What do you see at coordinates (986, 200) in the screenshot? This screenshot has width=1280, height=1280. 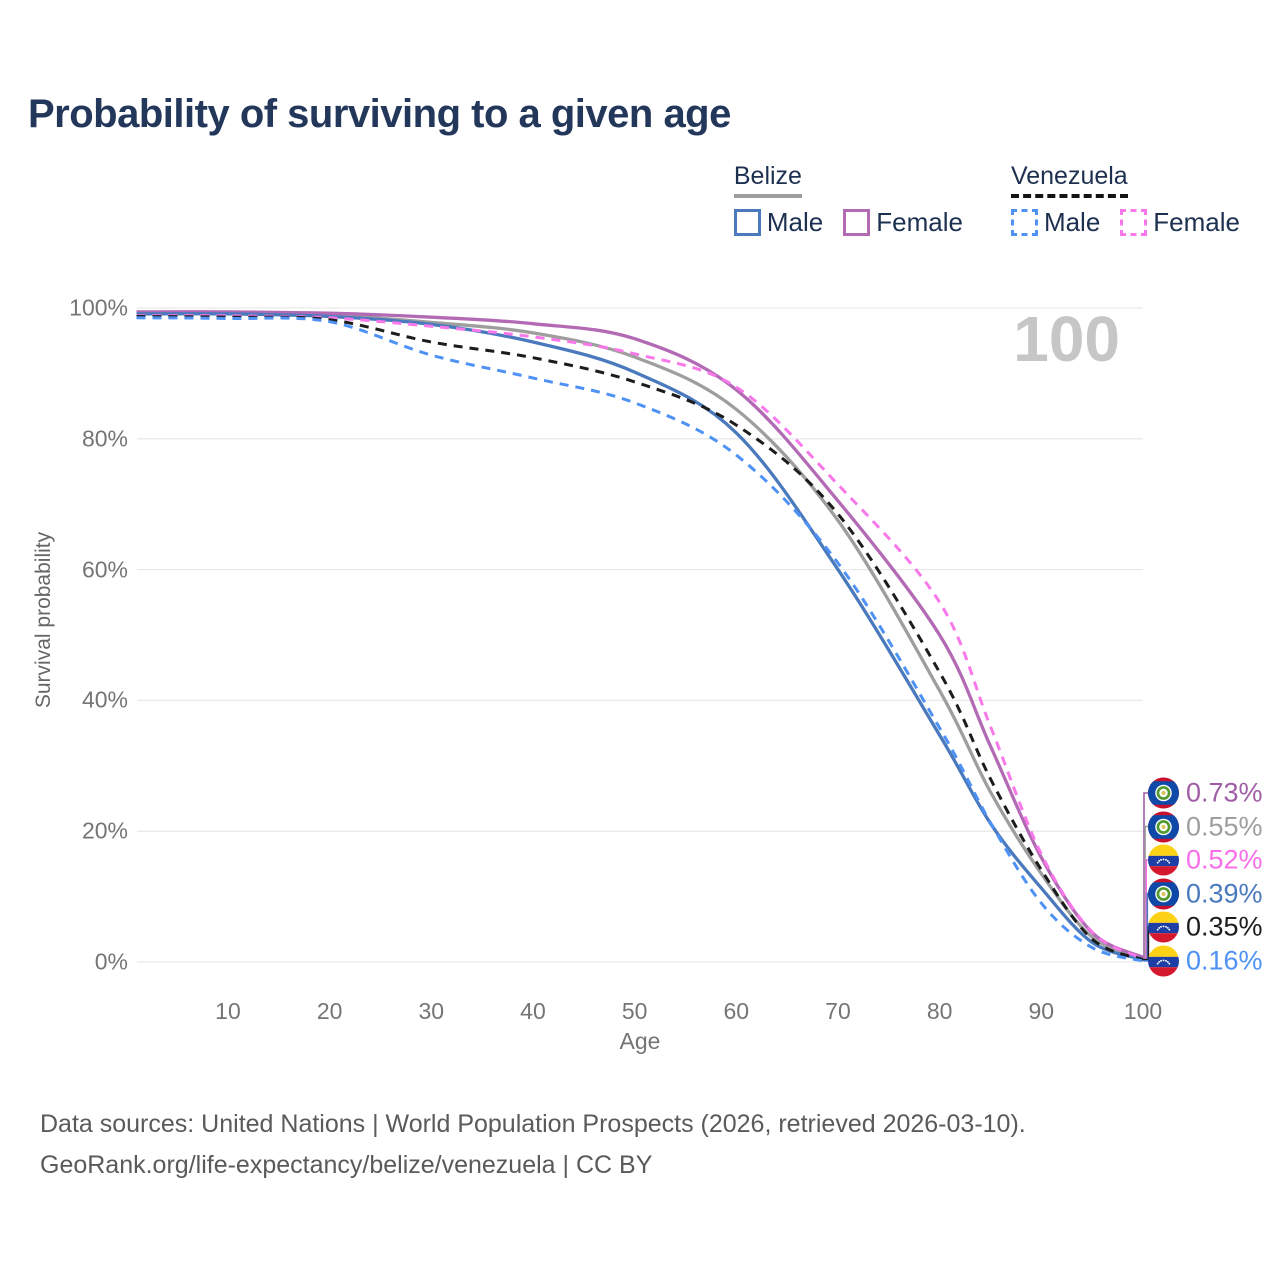 I see `legend: Belize Male Female Venezuela Male Female` at bounding box center [986, 200].